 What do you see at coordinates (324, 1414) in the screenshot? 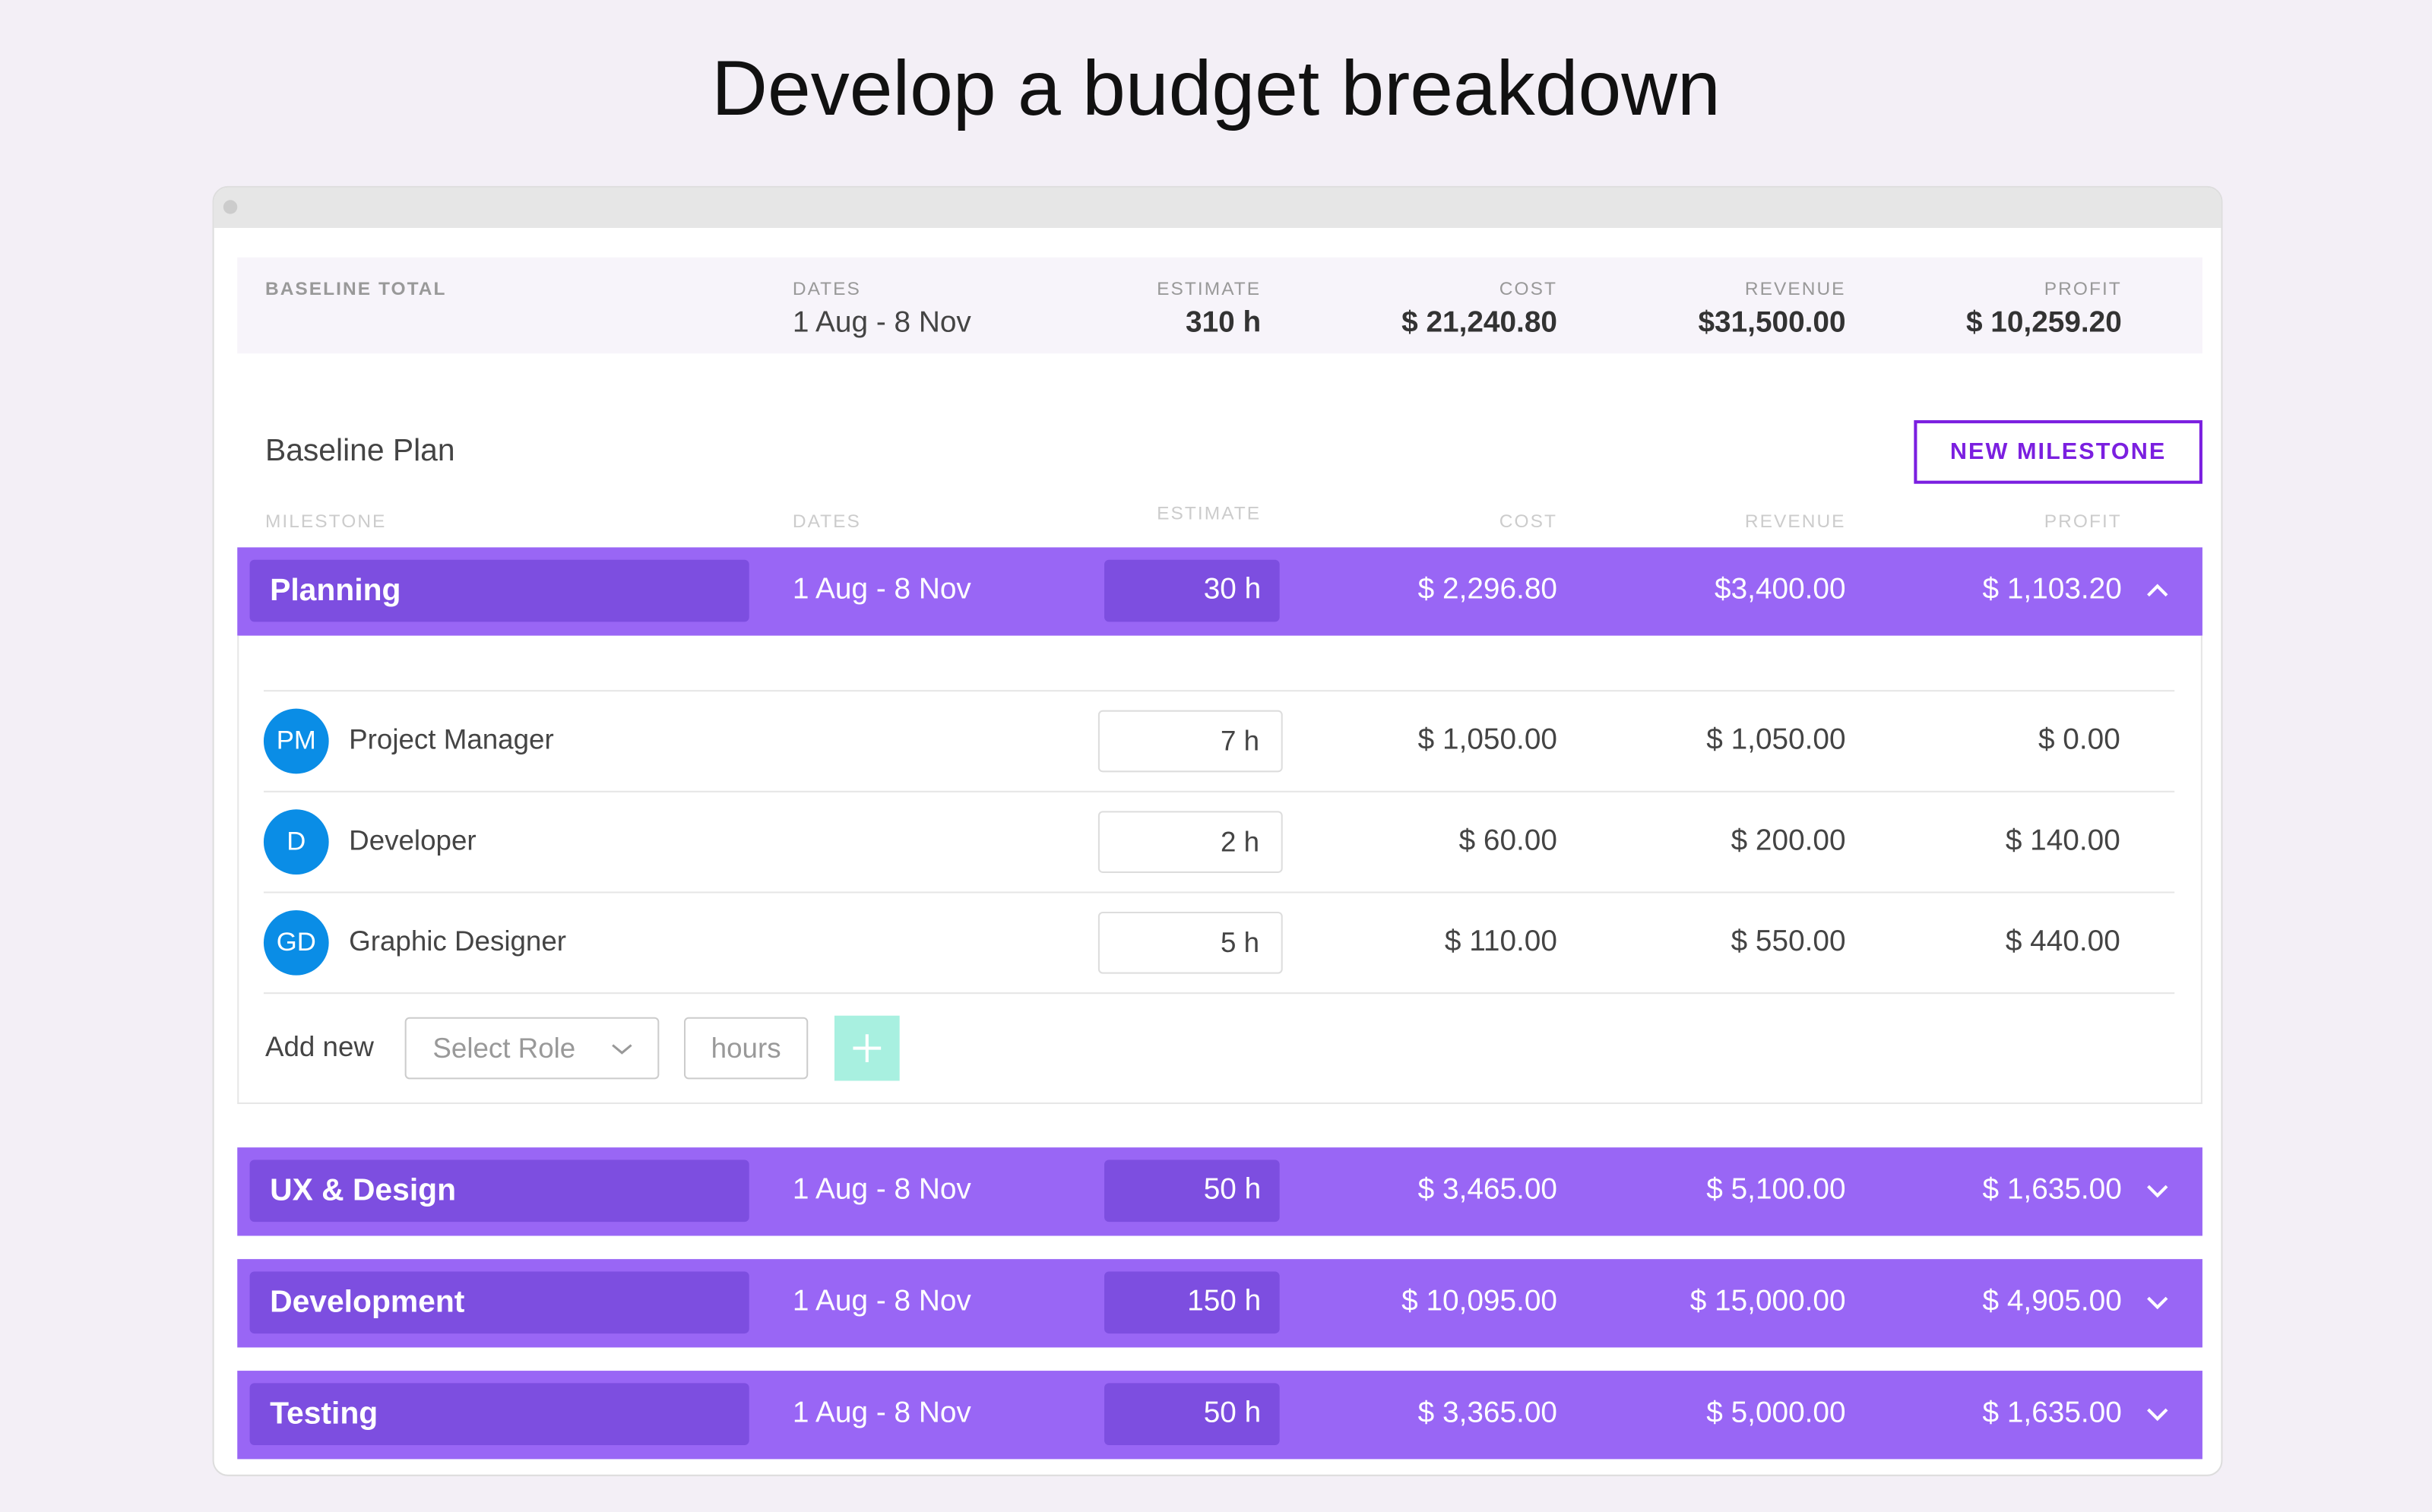
I see `milestone-name: Testing` at bounding box center [324, 1414].